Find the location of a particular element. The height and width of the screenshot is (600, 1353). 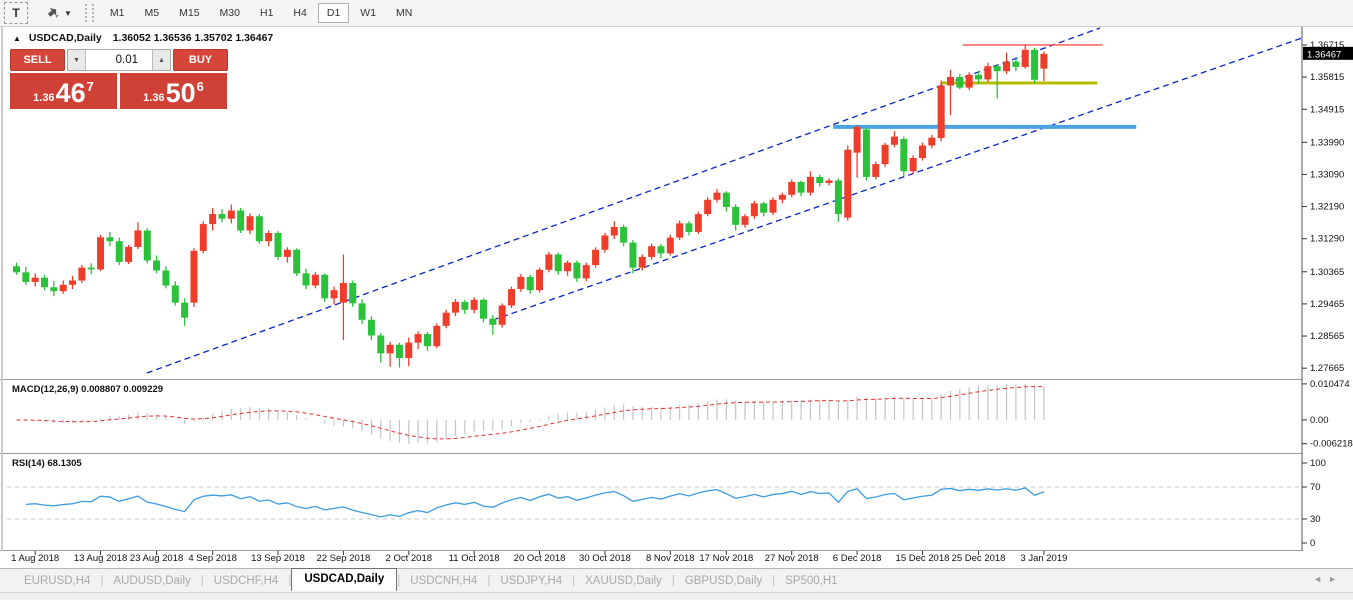

sell-button: SELL is located at coordinates (37, 60).